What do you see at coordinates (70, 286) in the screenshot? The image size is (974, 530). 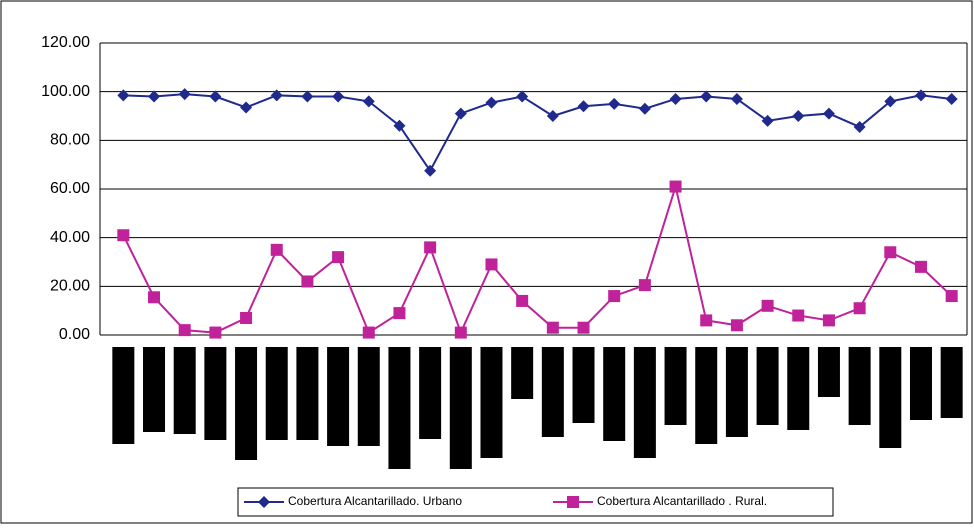 I see `y-tick-label: 20.00` at bounding box center [70, 286].